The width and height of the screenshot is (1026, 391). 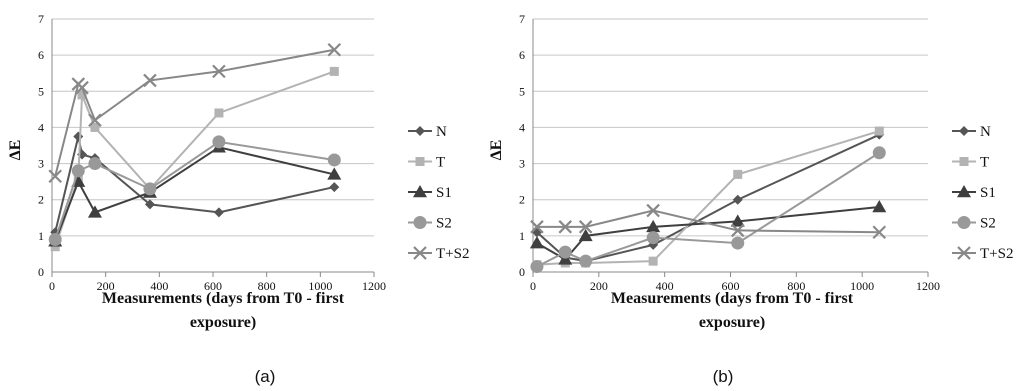 What do you see at coordinates (862, 286) in the screenshot?
I see `x-tick-label: 1000` at bounding box center [862, 286].